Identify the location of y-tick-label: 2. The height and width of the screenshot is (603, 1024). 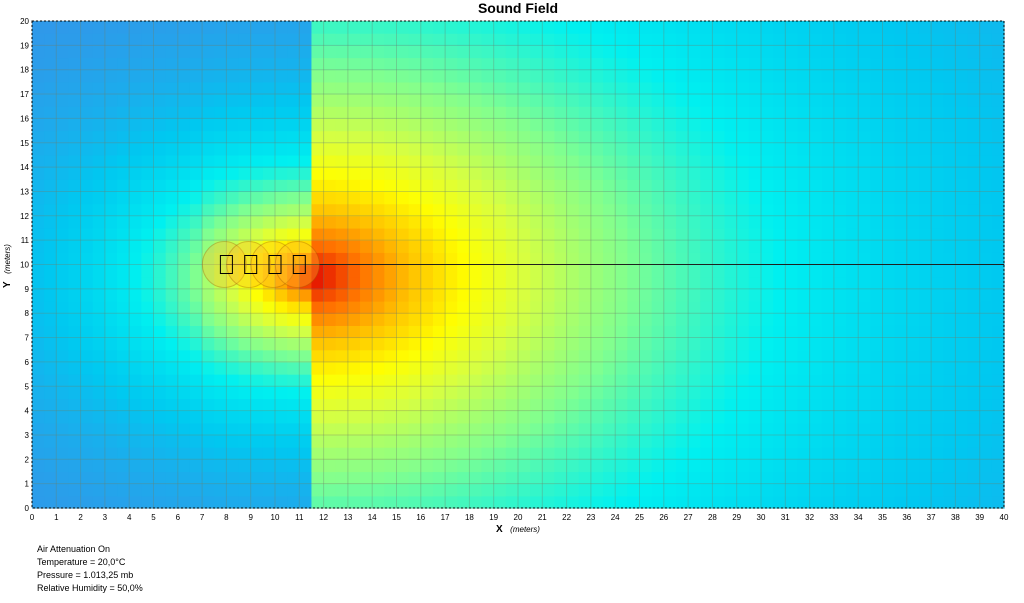
(27, 459).